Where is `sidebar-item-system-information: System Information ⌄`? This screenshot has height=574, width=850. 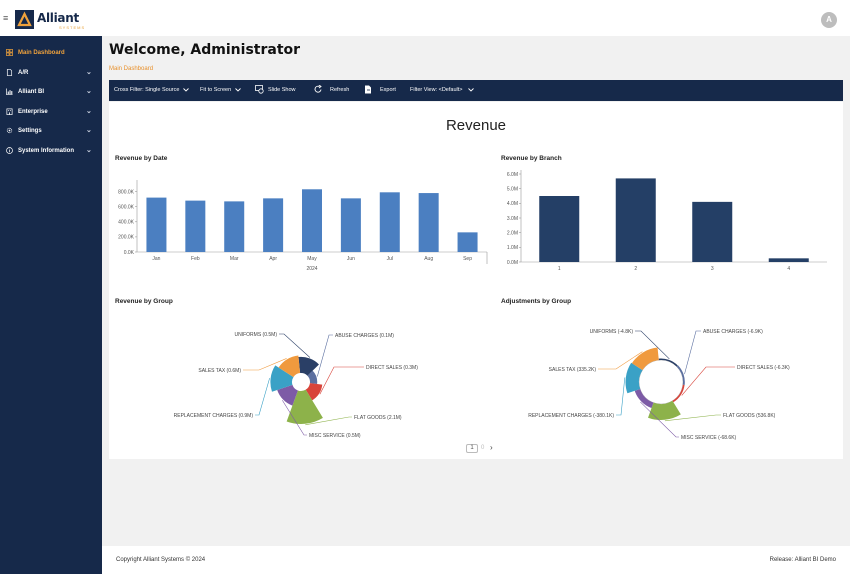 sidebar-item-system-information: System Information ⌄ is located at coordinates (51, 151).